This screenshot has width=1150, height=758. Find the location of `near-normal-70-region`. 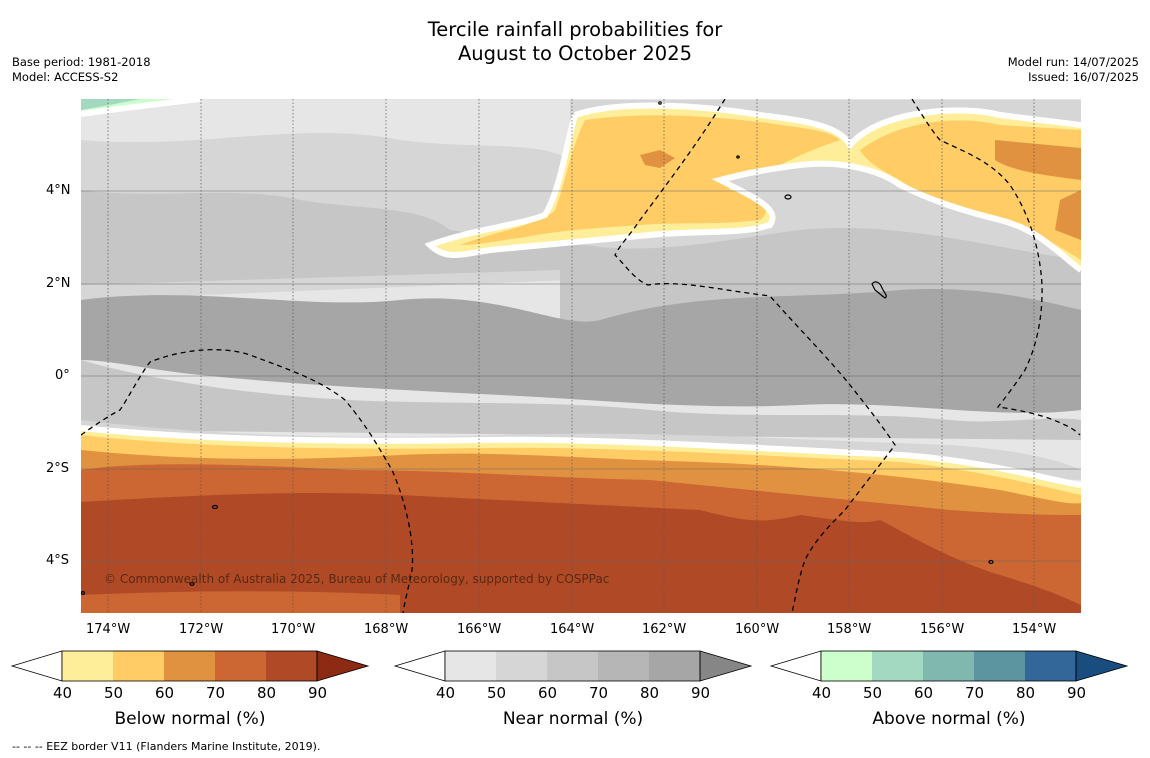

near-normal-70-region is located at coordinates (581, 351).